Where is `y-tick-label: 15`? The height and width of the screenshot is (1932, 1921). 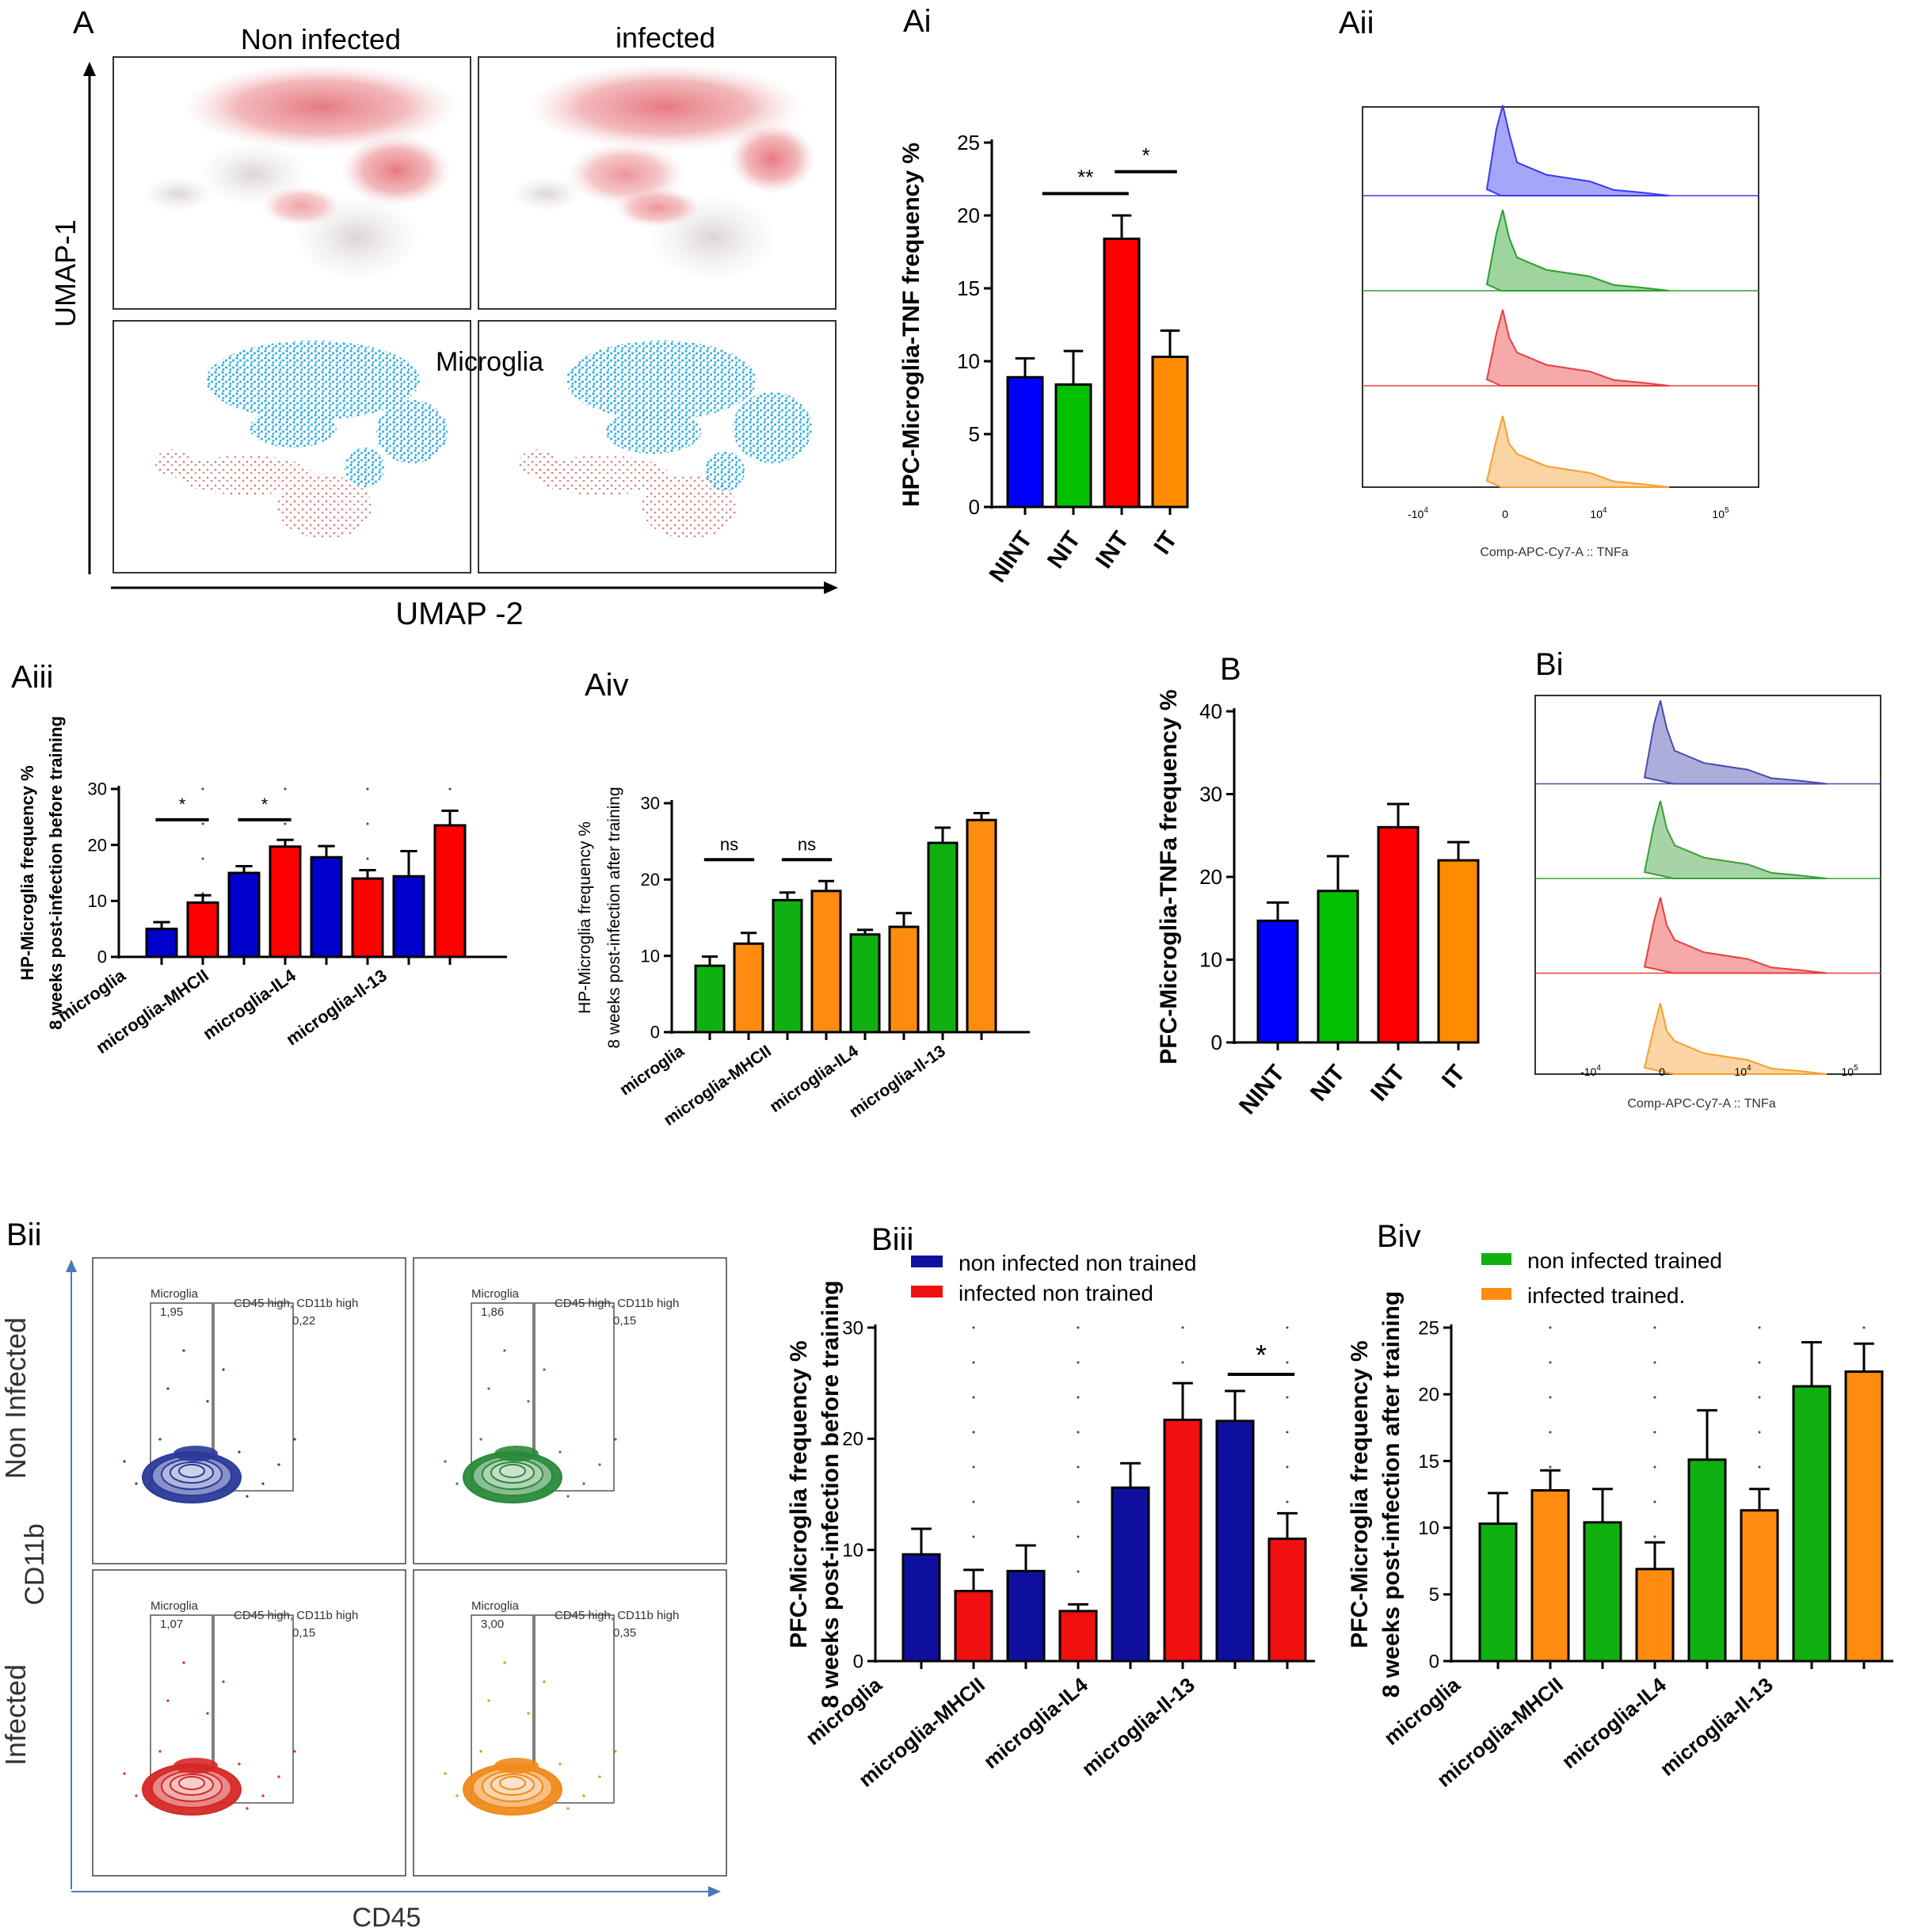 y-tick-label: 15 is located at coordinates (1429, 1462).